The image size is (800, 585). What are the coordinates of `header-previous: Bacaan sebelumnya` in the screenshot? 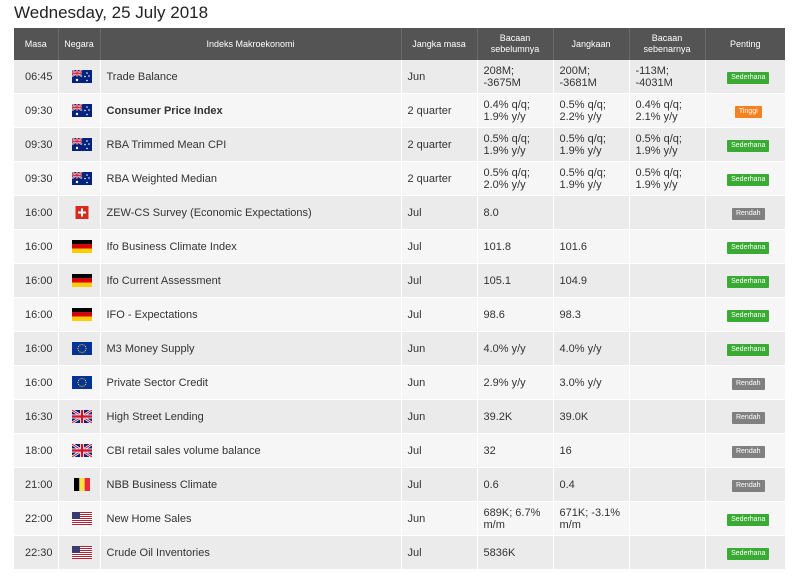 It's located at (514, 44).